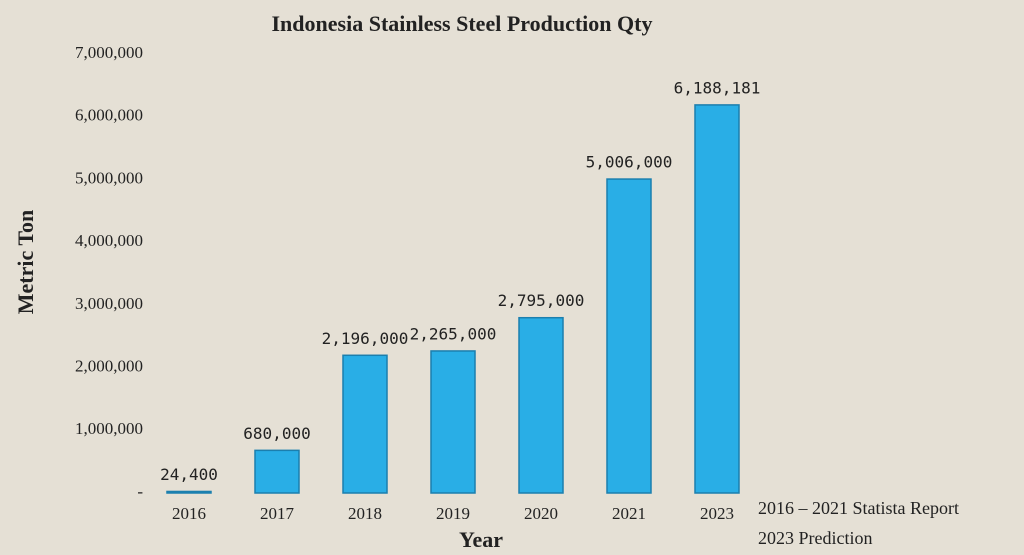  What do you see at coordinates (815, 538) in the screenshot?
I see `note: 2023 Prediction` at bounding box center [815, 538].